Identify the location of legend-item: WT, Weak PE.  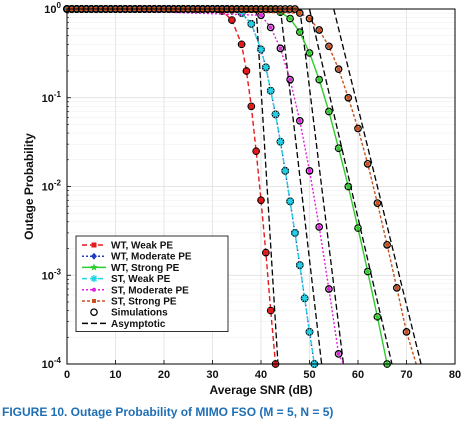
(127, 246).